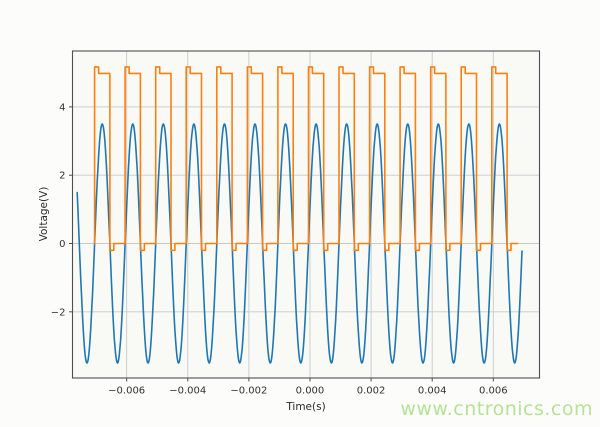 This screenshot has height=427, width=600. Describe the element at coordinates (44, 214) in the screenshot. I see `y-axis-label: Voltage(V)` at that location.